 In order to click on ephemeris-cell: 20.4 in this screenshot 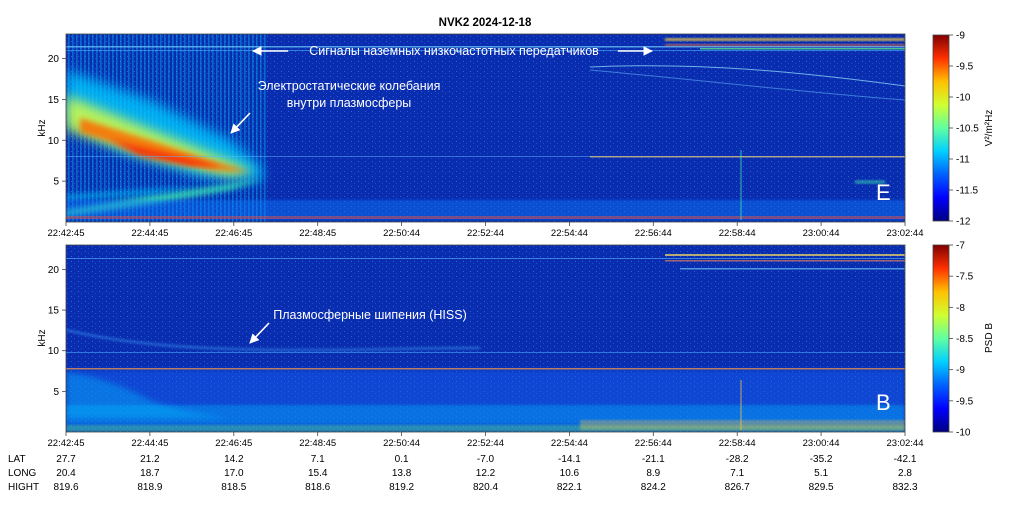, I will do `click(66, 473)`.